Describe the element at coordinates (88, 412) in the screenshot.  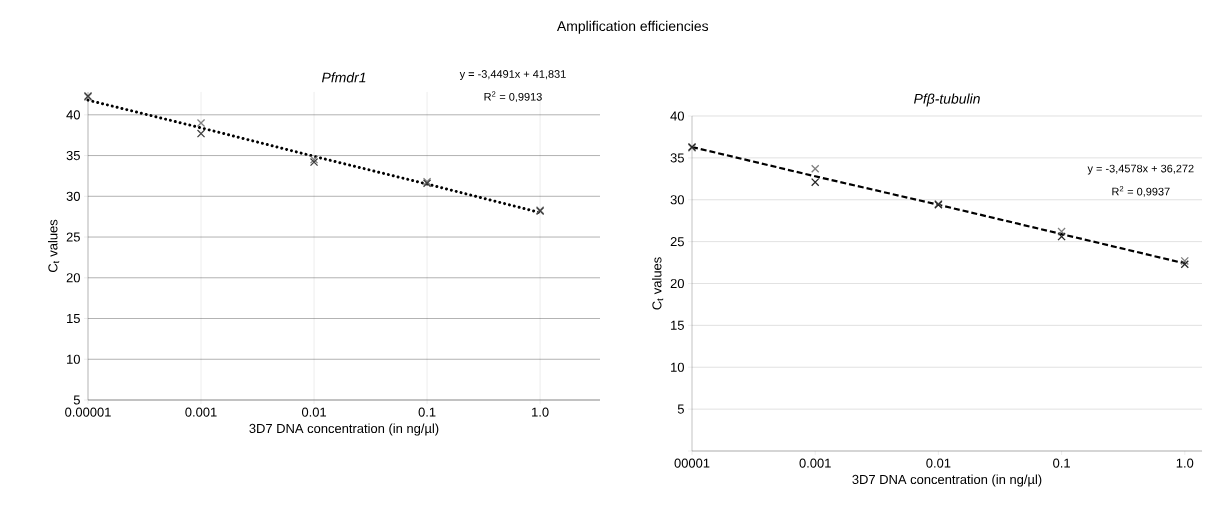
I see `x-tick-label: 0.00001` at that location.